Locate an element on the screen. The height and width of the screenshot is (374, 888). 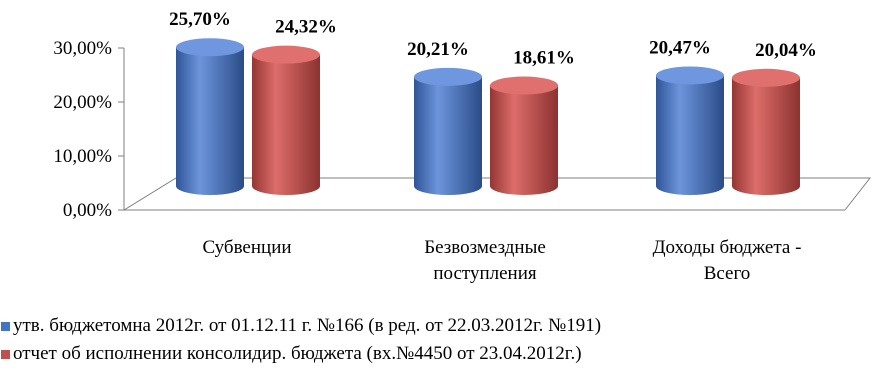
x-category-label: Субвенции is located at coordinates (246, 247).